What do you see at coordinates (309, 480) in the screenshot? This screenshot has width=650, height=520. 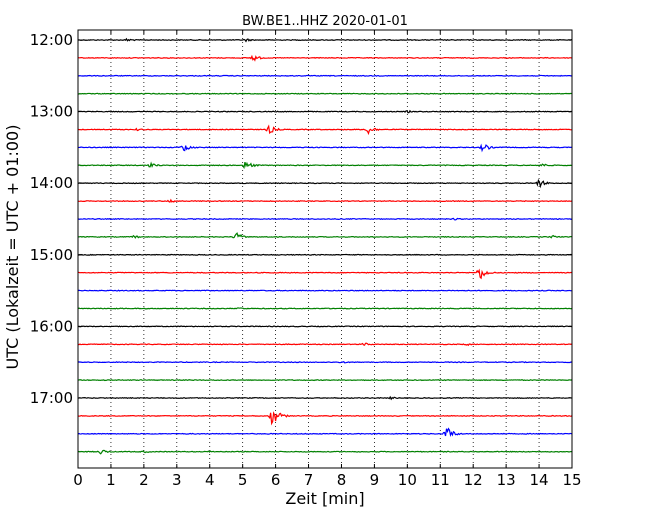 I see `x-tick-label: 7` at bounding box center [309, 480].